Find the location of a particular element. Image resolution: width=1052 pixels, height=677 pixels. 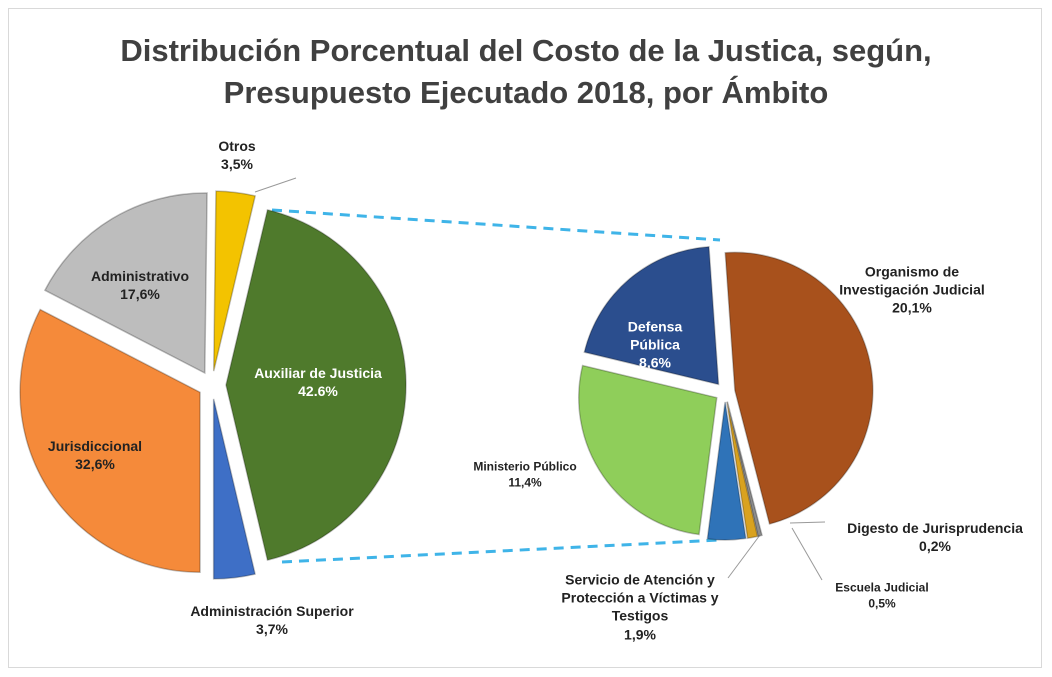

category-label: Auxiliar de Justicia is located at coordinates (318, 372).